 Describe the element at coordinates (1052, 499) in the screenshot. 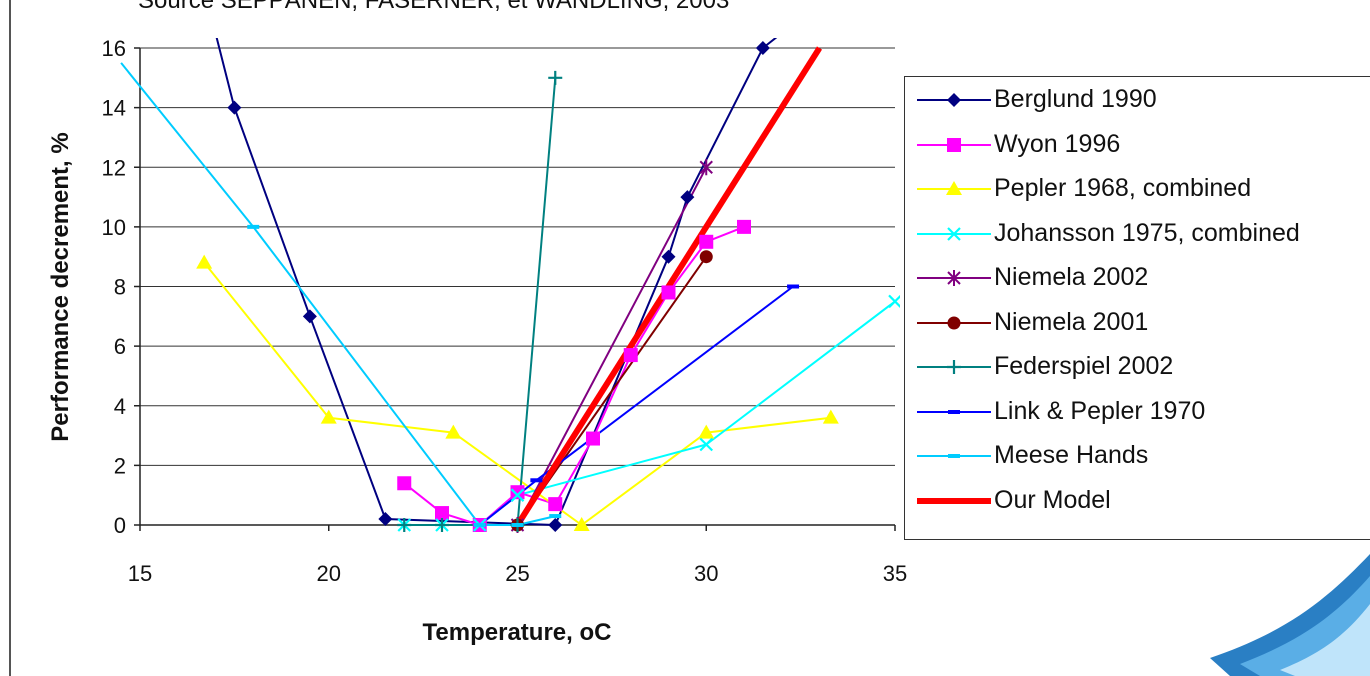

I see `legend-label: Our Model` at that location.